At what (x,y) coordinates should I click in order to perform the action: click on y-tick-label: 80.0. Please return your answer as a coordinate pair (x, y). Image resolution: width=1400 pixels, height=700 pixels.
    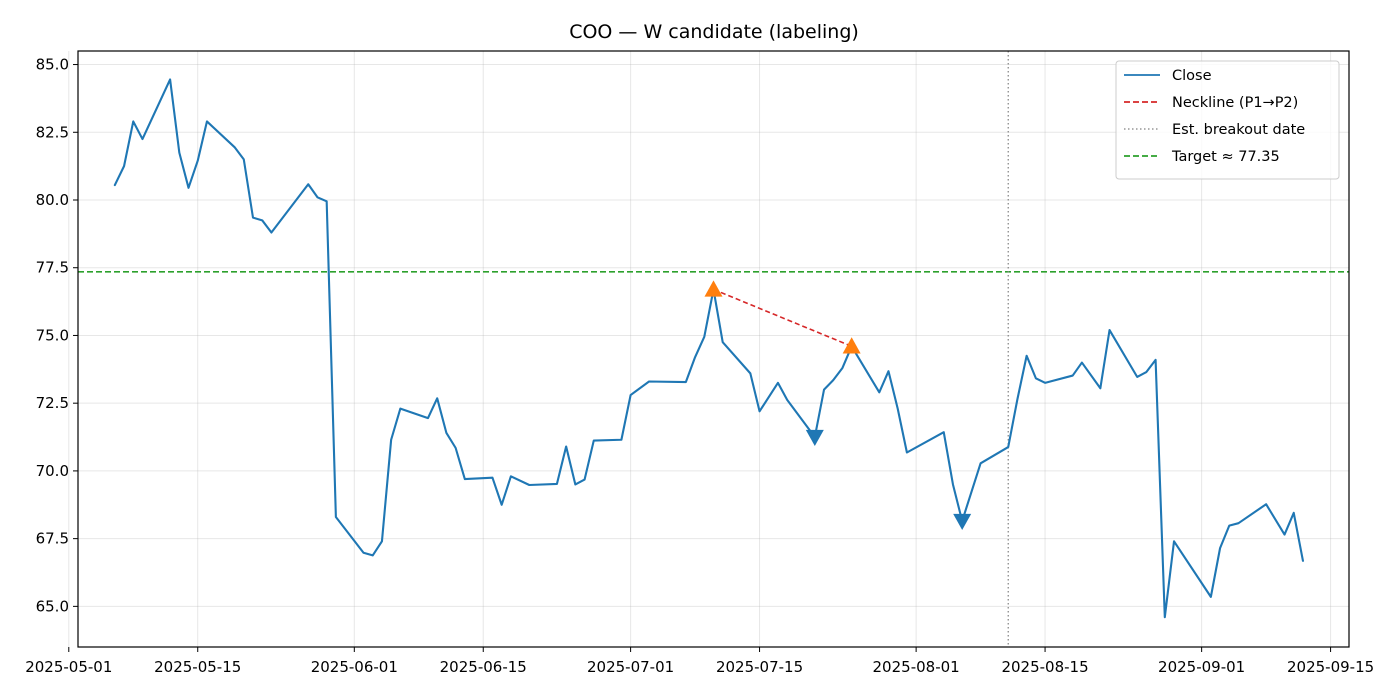
    Looking at the image, I should click on (52, 200).